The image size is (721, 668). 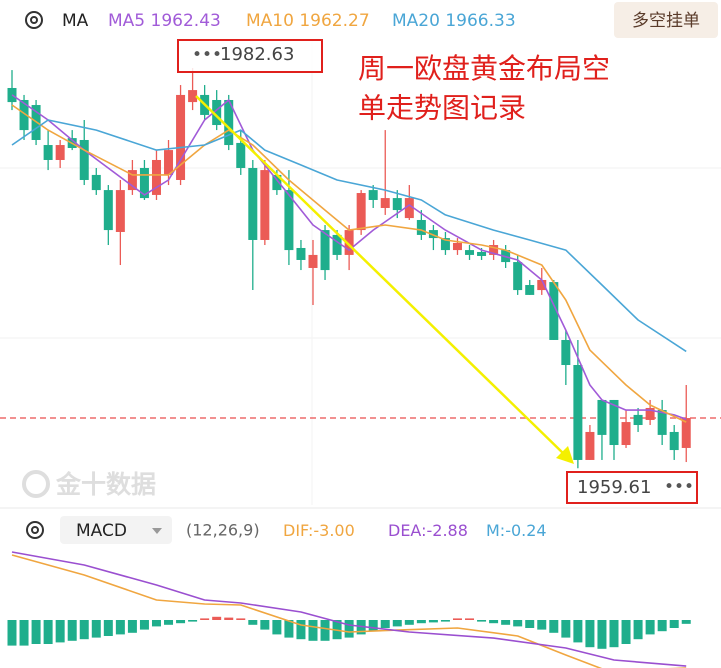 I want to click on macd-legend-entry: DEA:-2.88, so click(x=428, y=530).